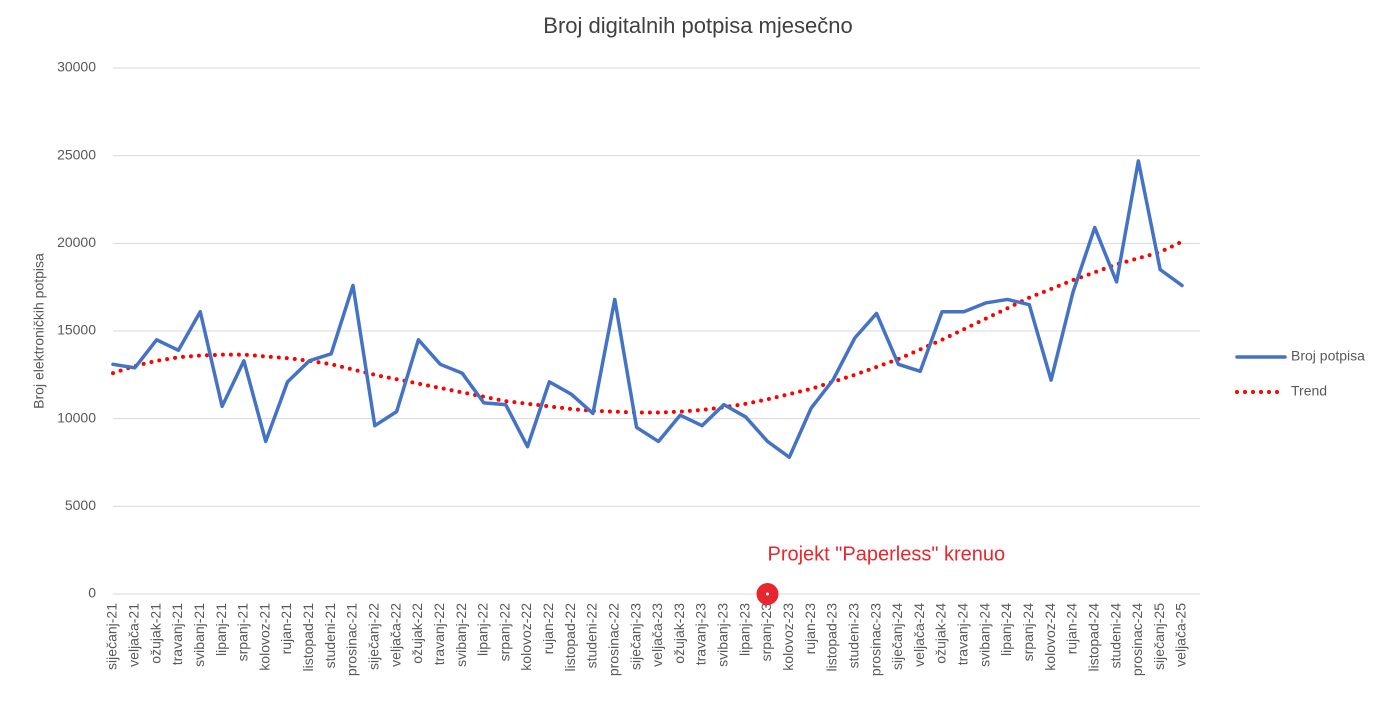 Image resolution: width=1394 pixels, height=705 pixels. Describe the element at coordinates (76, 154) in the screenshot. I see `y-tick-label: 25000` at that location.